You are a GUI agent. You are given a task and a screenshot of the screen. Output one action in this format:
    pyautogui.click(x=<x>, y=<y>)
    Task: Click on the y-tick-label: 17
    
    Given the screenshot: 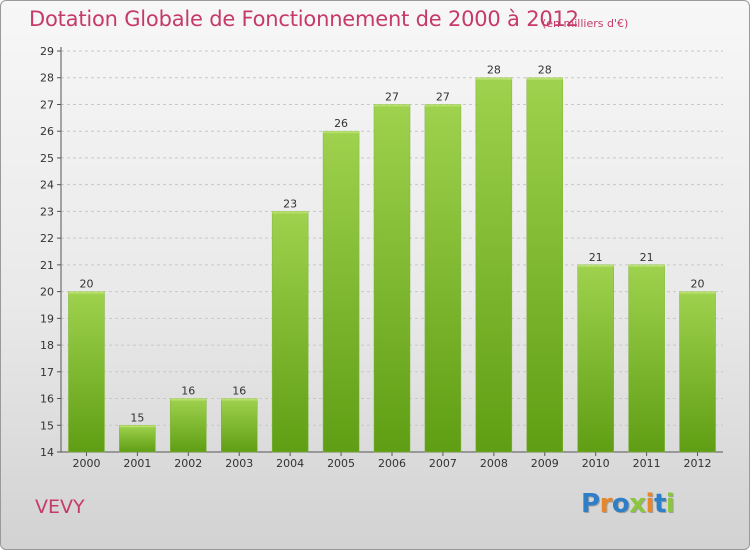 What is the action you would take?
    pyautogui.click(x=47, y=372)
    